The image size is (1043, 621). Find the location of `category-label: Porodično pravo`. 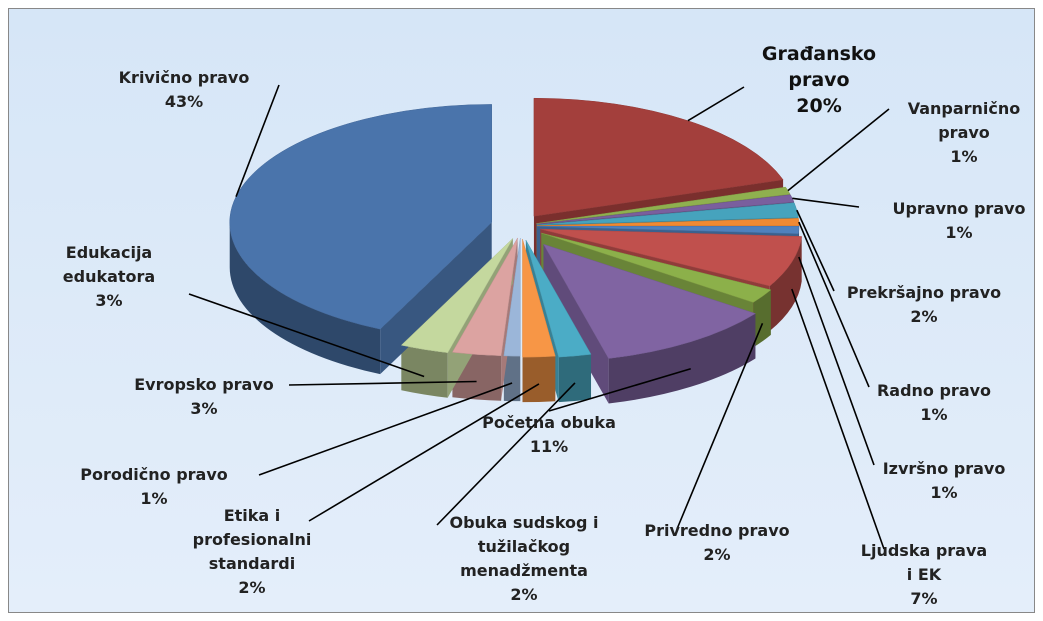

category-label: Porodično pravo is located at coordinates (154, 474).